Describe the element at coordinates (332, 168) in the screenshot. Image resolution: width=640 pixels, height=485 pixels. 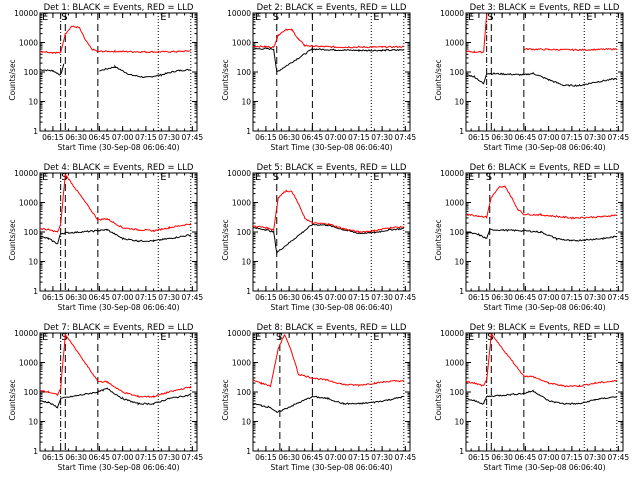
I see `panel-title: Det 5: BLACK = Events, RED = LLD` at that location.